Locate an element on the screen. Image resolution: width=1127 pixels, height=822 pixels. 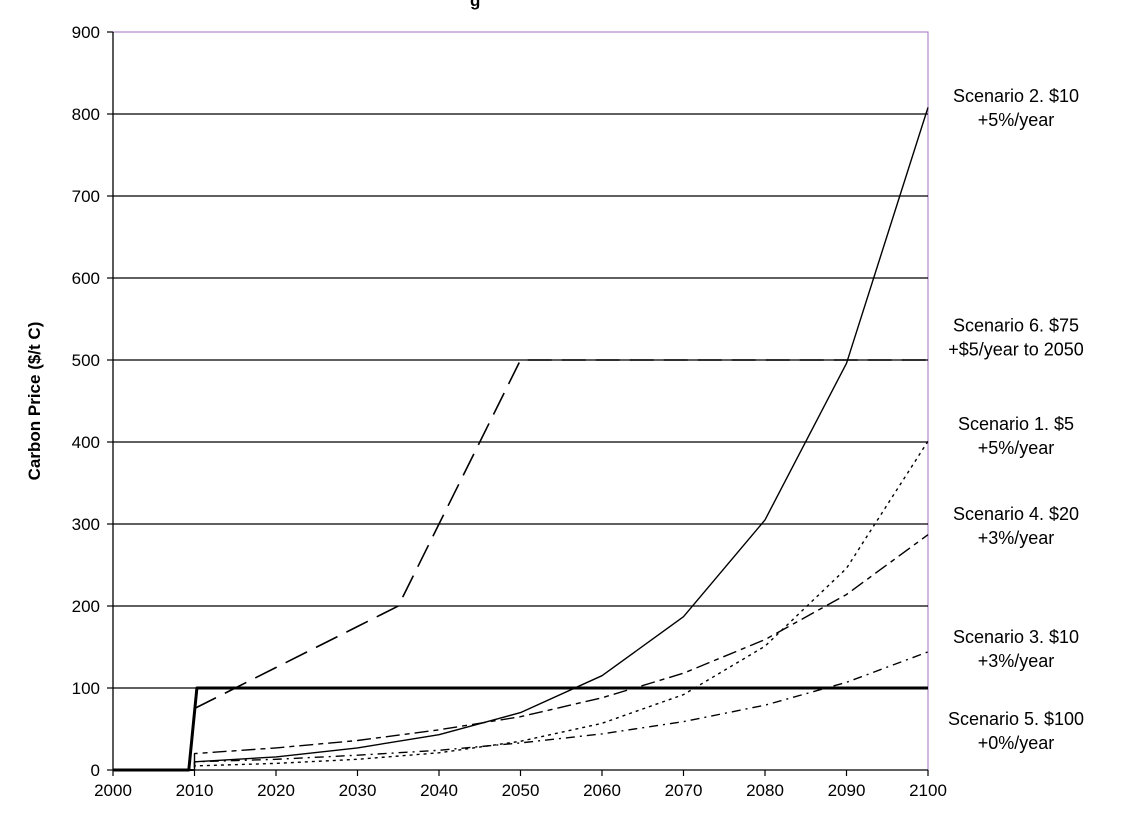
y-tick-label-400: 400 is located at coordinates (86, 442).